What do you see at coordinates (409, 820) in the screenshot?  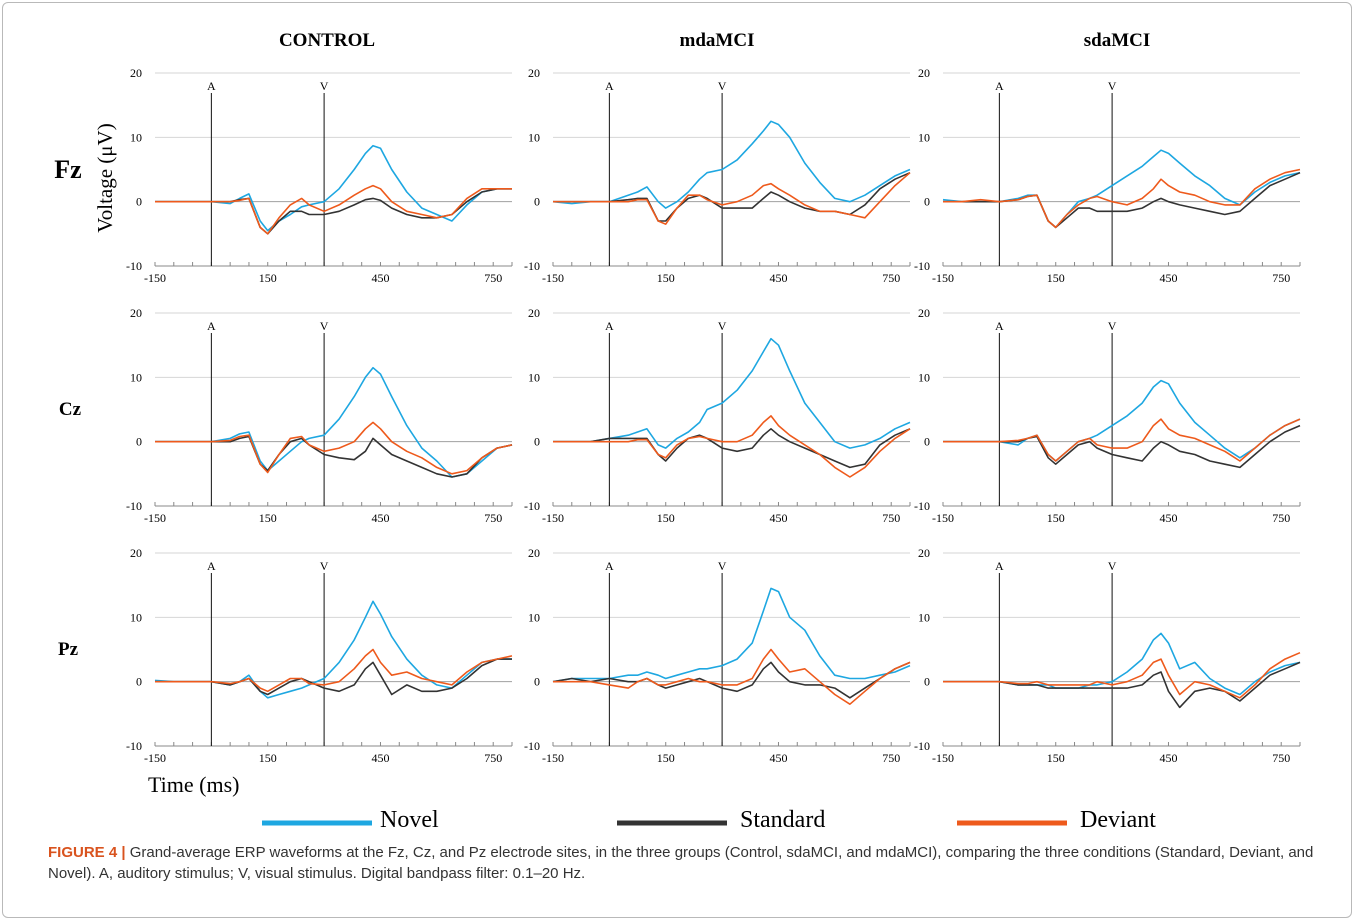 I see `legend-label-novel: Novel` at bounding box center [409, 820].